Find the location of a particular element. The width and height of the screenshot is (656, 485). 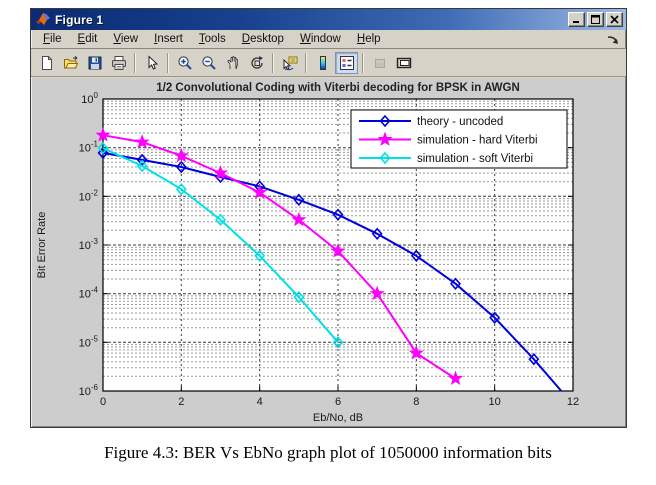

zoom-in-icon is located at coordinates (184, 62).